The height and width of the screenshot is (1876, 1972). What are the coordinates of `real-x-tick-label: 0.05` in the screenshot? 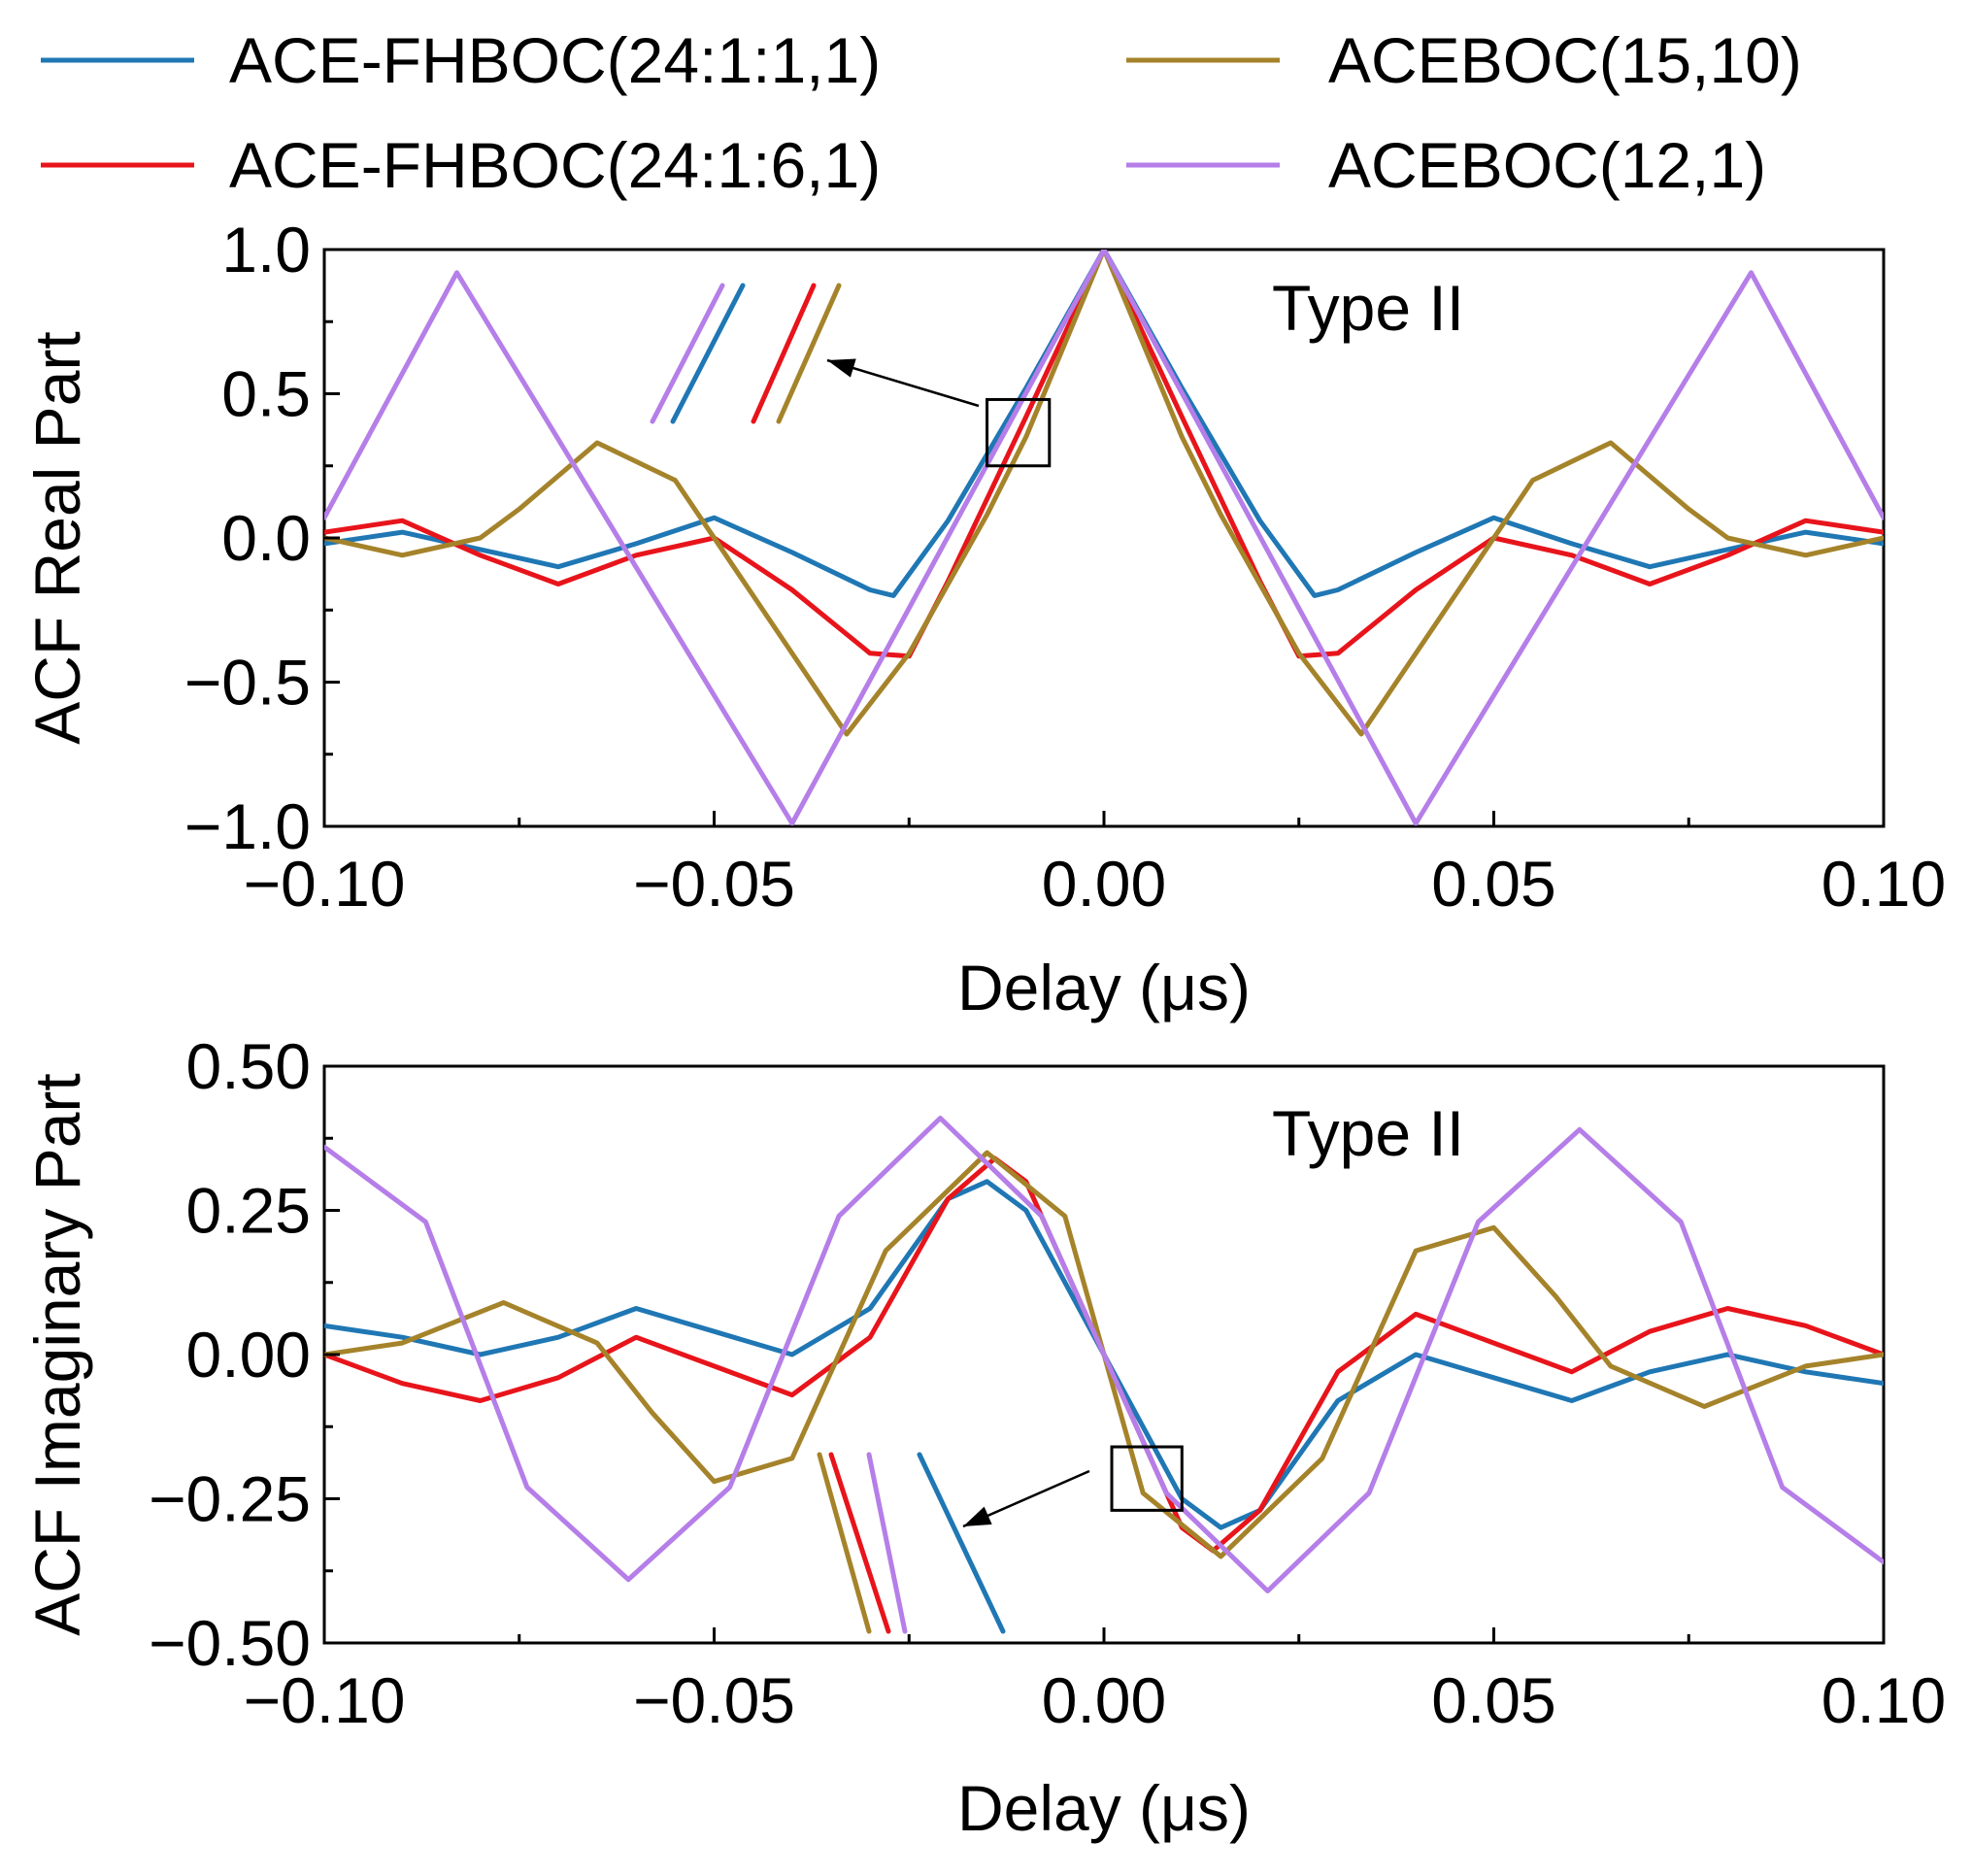 It's located at (1493, 884).